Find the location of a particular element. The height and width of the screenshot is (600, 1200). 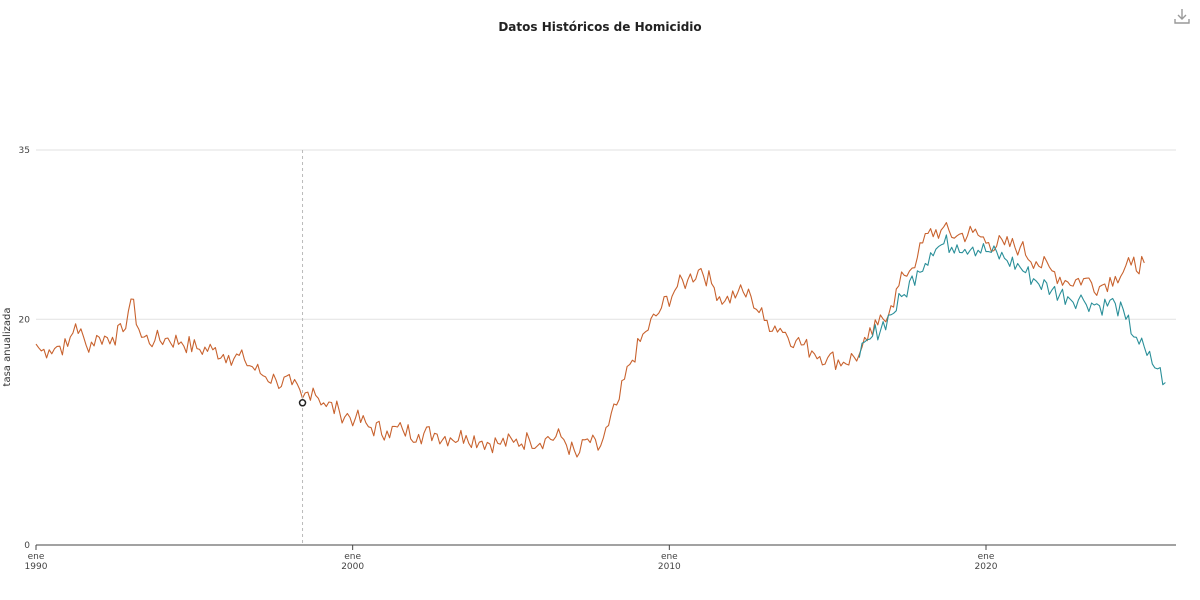

y-axis-label: tasa anualizada is located at coordinates (7, 347).